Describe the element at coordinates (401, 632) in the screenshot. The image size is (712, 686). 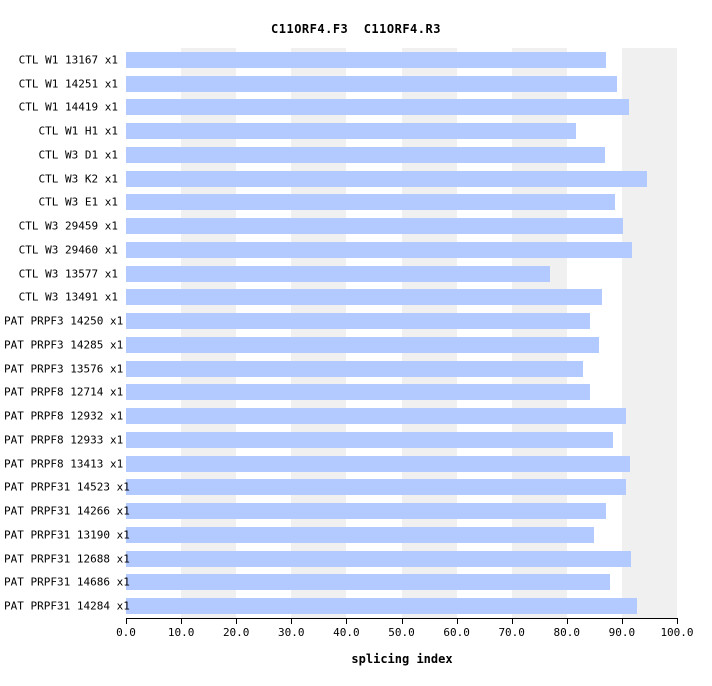
I see `x-axis-tick-label: 50.0` at that location.